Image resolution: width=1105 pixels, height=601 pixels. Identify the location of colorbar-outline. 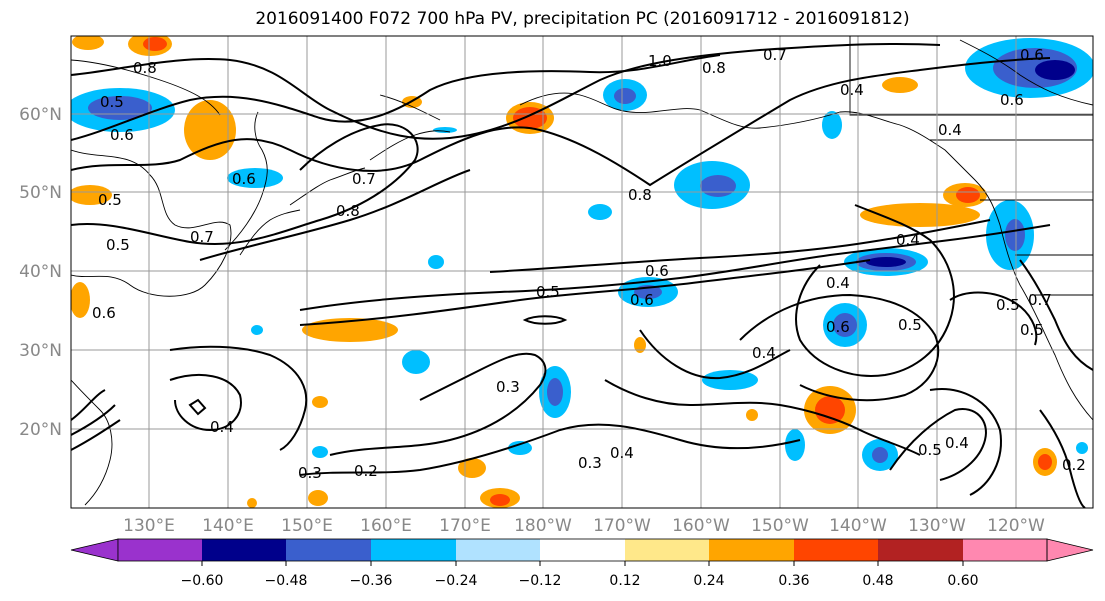
(582, 550).